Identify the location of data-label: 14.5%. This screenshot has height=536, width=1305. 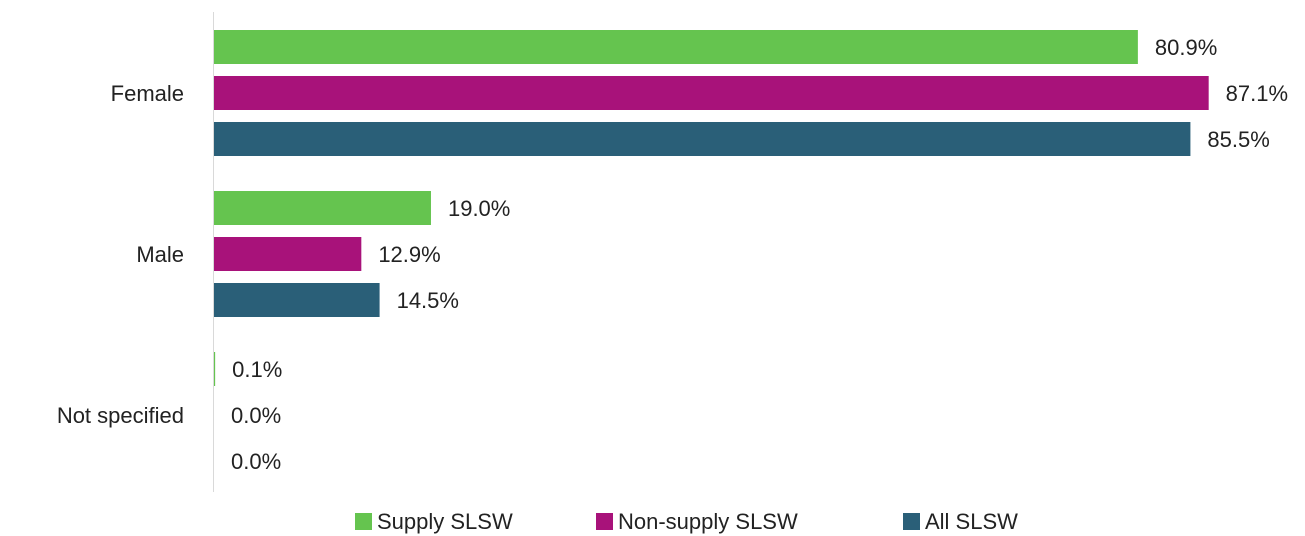
(428, 300).